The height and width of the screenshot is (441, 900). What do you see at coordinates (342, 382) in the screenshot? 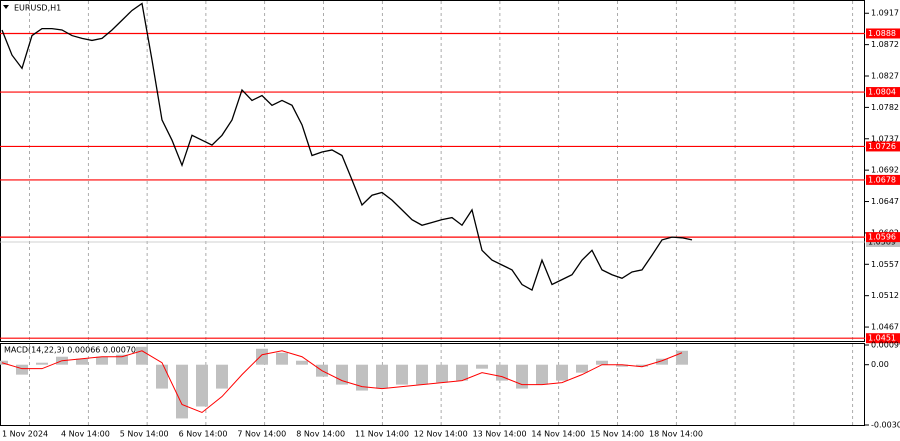
I see `signal-line` at bounding box center [342, 382].